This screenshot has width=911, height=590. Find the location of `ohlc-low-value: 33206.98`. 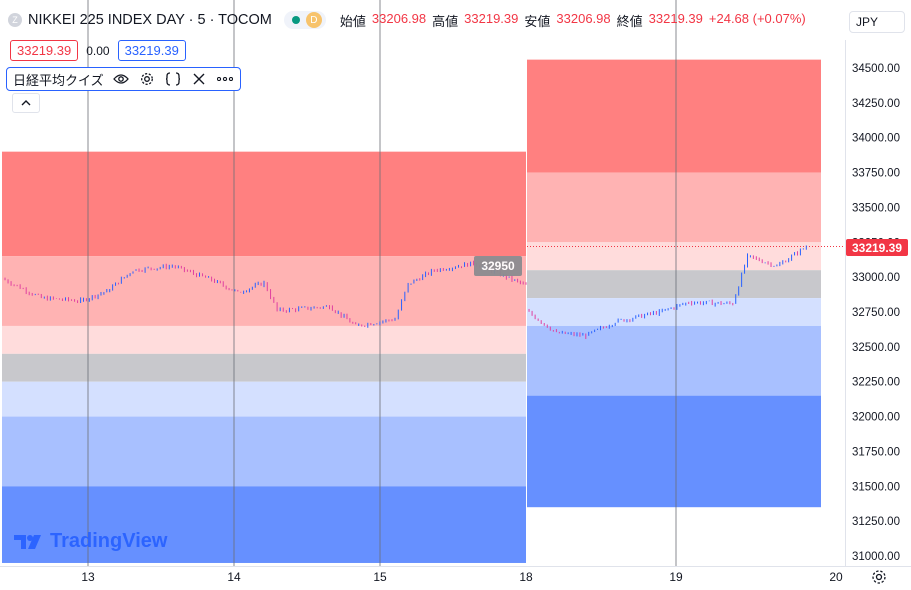

ohlc-low-value: 33206.98 is located at coordinates (583, 18).